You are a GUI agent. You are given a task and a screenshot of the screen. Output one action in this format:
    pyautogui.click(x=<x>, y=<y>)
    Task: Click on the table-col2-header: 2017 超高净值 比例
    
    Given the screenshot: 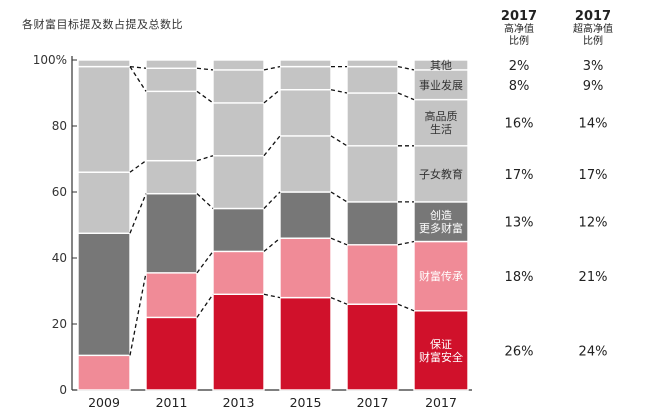 What is the action you would take?
    pyautogui.click(x=593, y=28)
    